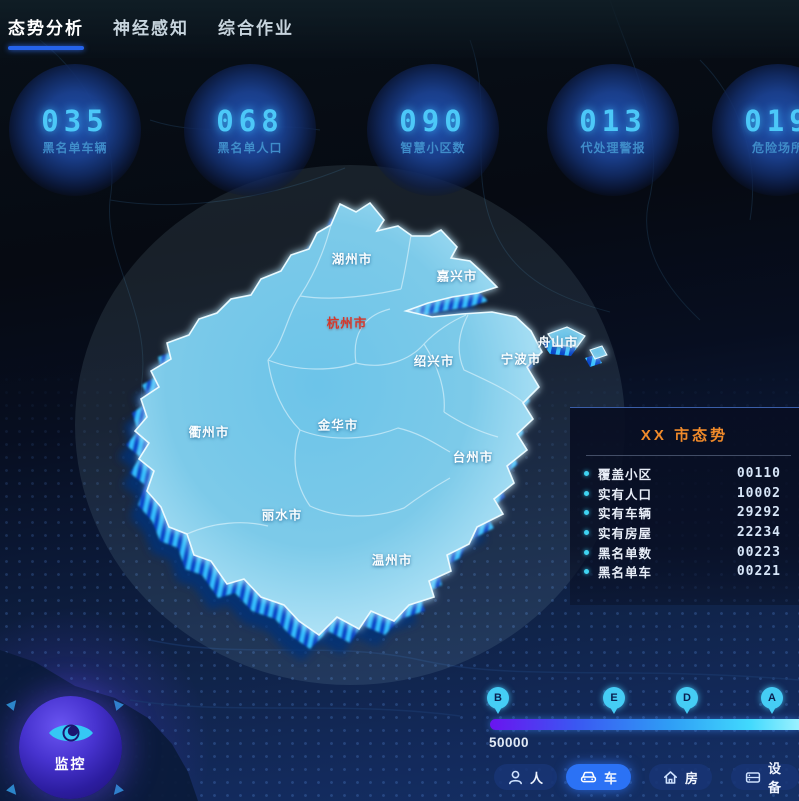 The image size is (799, 801). Describe the element at coordinates (509, 742) in the screenshot. I see `slider-value: 50000` at that location.